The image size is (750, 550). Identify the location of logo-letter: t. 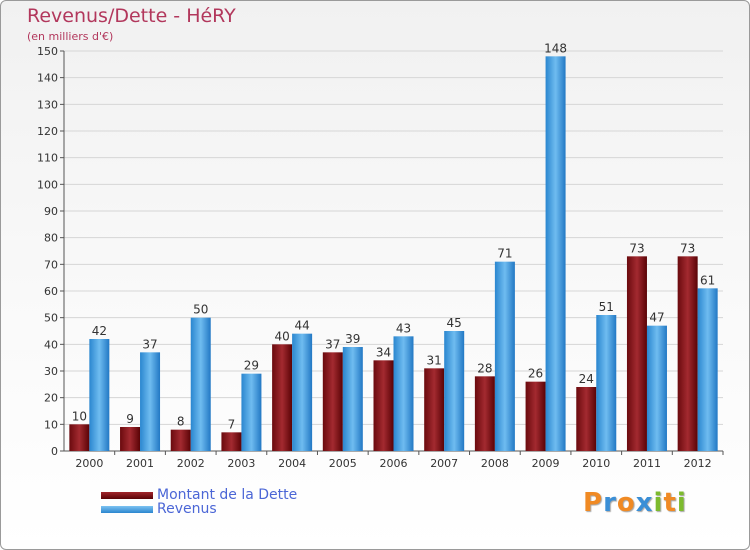
(670, 503).